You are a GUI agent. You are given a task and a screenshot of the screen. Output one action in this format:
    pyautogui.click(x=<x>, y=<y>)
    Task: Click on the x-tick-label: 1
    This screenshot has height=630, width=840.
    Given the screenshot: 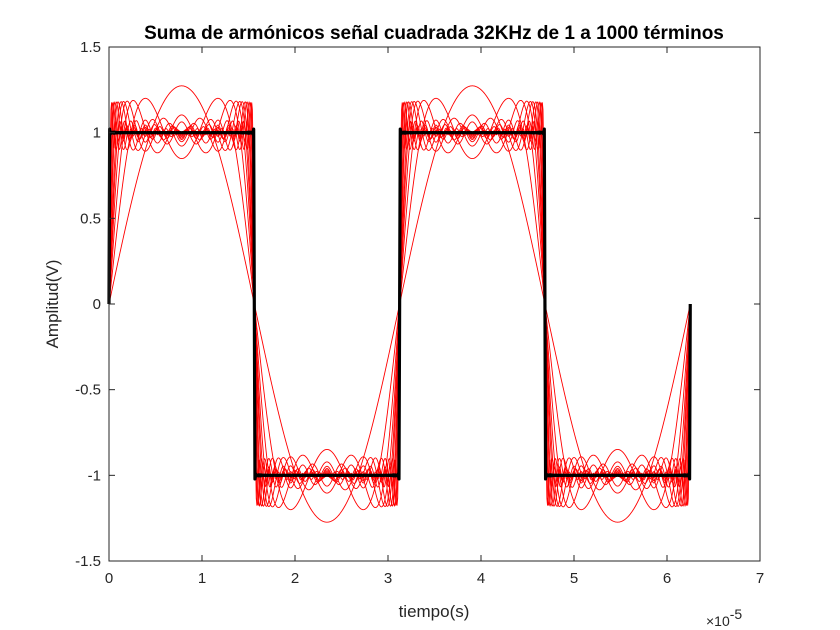 What is the action you would take?
    pyautogui.click(x=202, y=578)
    